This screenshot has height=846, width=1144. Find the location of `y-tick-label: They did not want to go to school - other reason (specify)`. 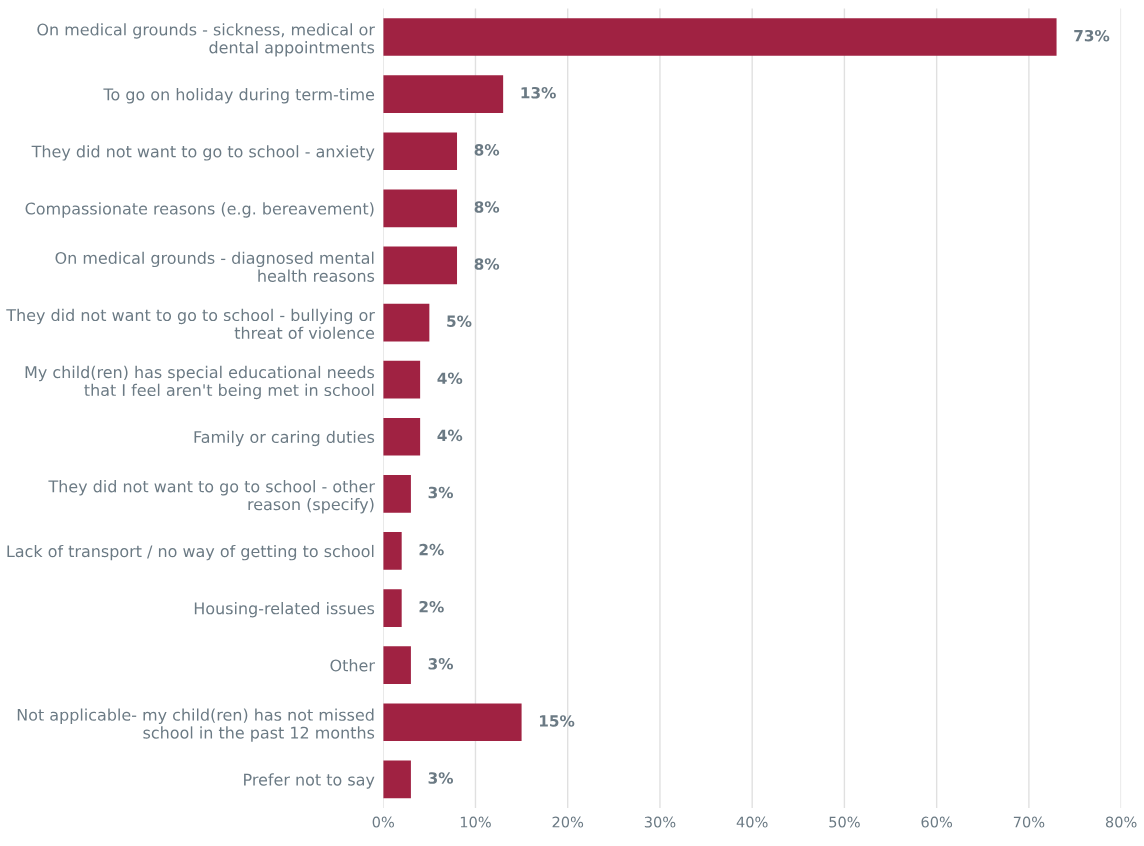

y-tick-label: They did not want to go to school - other reason (specify) is located at coordinates (211, 497).